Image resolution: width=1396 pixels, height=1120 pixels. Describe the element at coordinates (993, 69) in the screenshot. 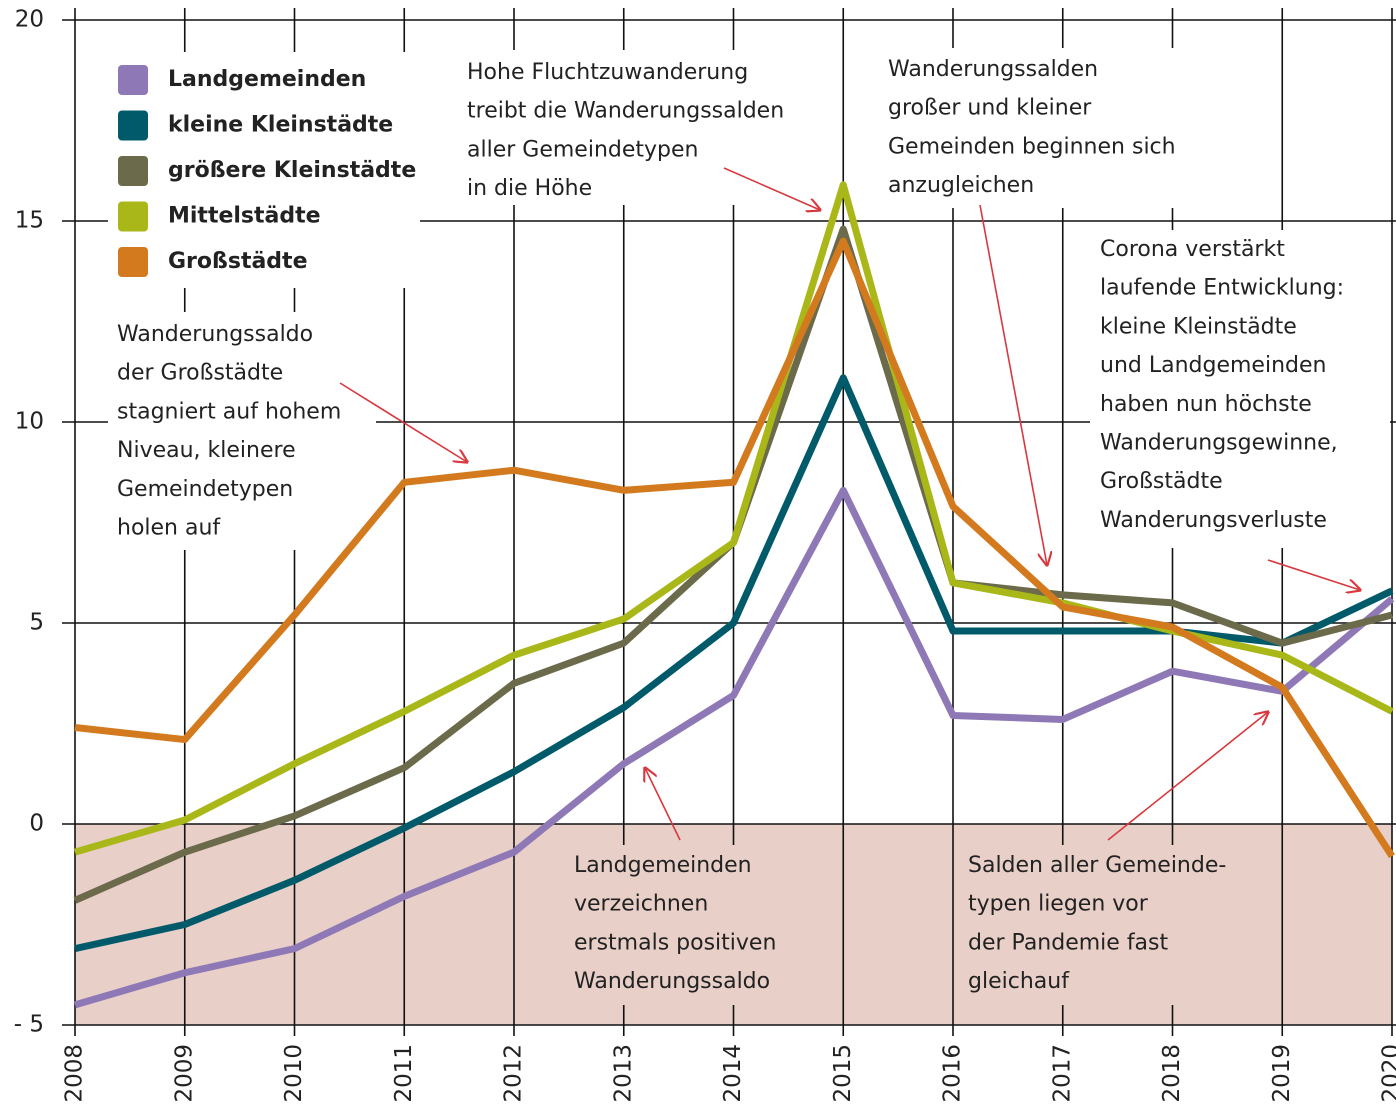

I see `annotation: Wanderungssalden` at that location.